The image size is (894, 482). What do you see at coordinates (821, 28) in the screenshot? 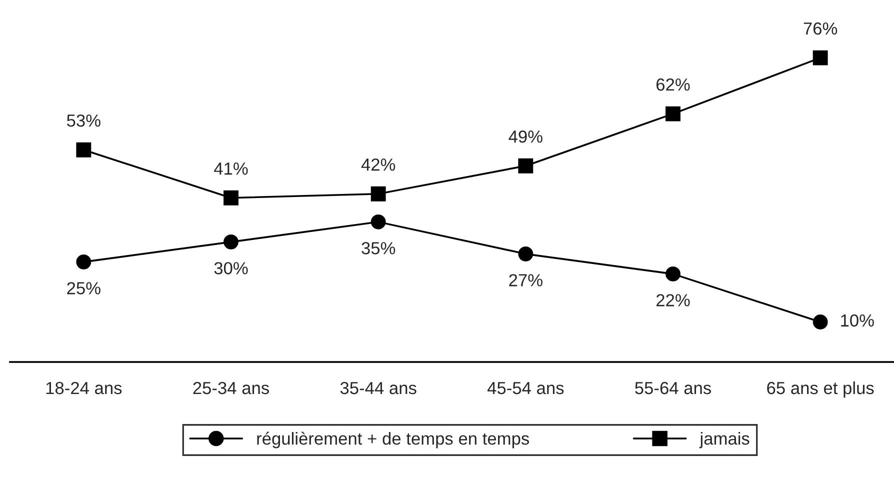
I see `data-label: 76%` at bounding box center [821, 28].